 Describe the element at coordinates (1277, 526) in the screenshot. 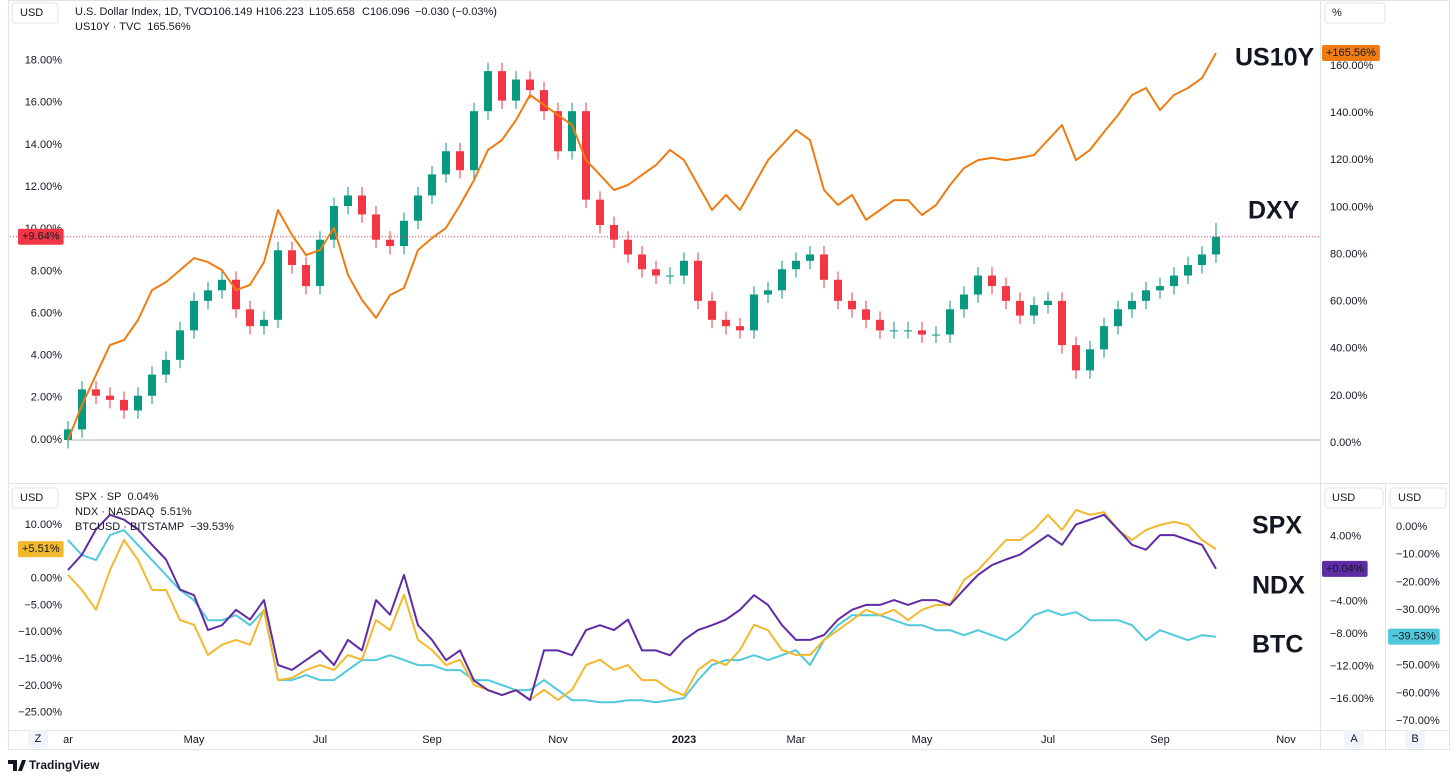

I see `annotation: SPX` at that location.